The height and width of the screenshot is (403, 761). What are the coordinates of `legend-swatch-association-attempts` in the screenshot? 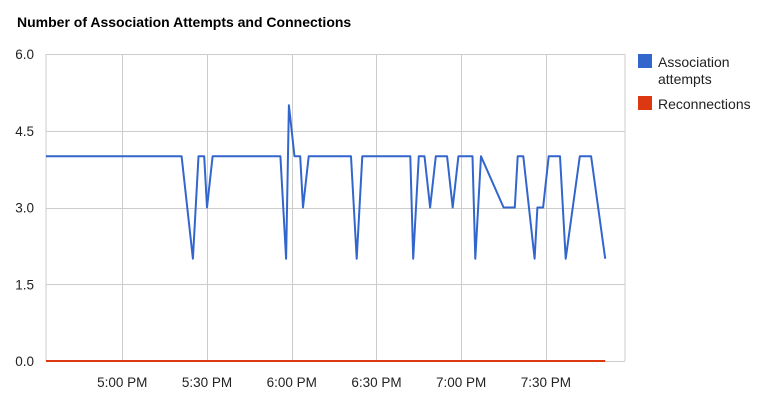 It's located at (645, 61).